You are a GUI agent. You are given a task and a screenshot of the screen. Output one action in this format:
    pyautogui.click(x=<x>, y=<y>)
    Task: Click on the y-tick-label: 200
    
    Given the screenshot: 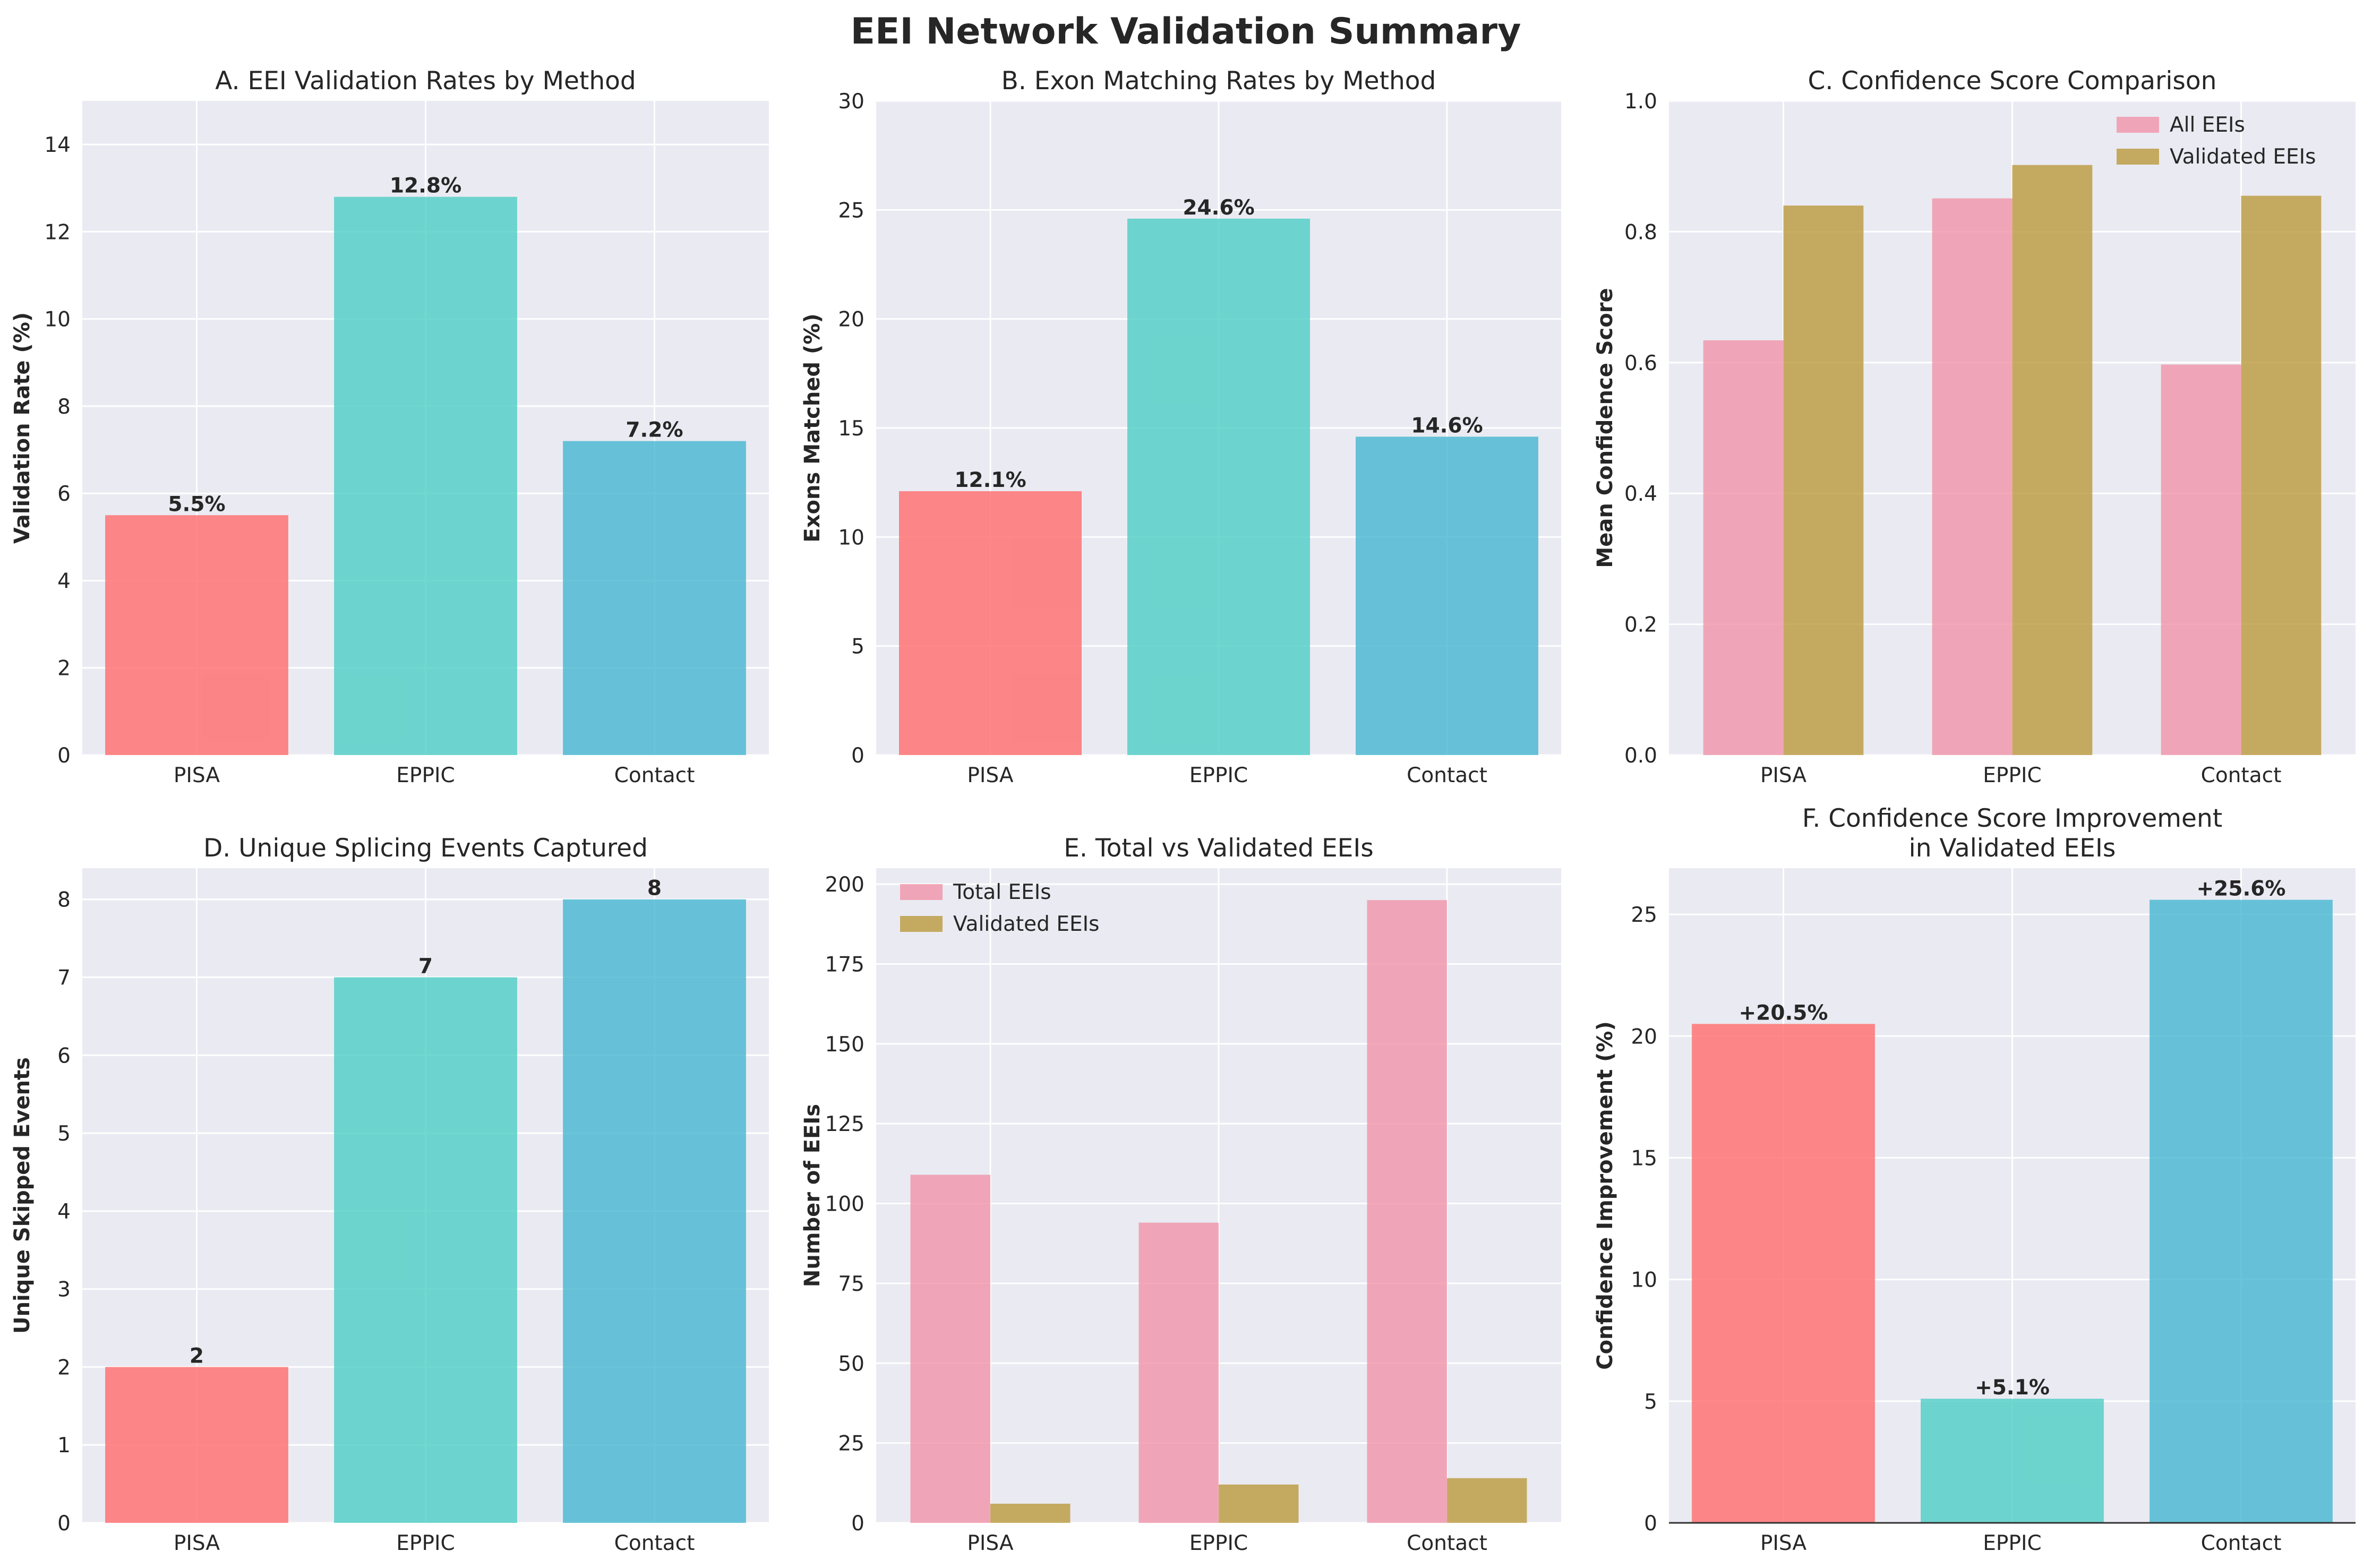 What is the action you would take?
    pyautogui.click(x=845, y=885)
    